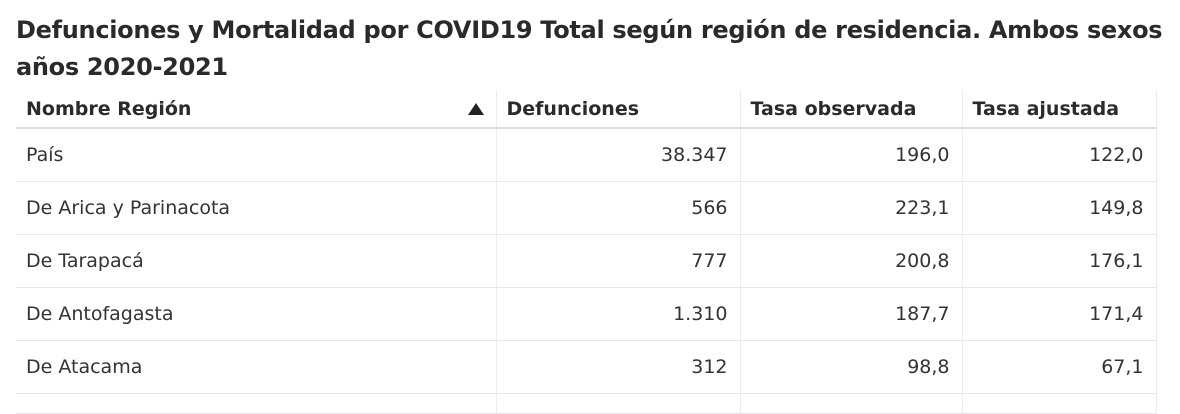 This screenshot has width=1180, height=414. I want to click on cell-region: De Antofagasta, so click(256, 314).